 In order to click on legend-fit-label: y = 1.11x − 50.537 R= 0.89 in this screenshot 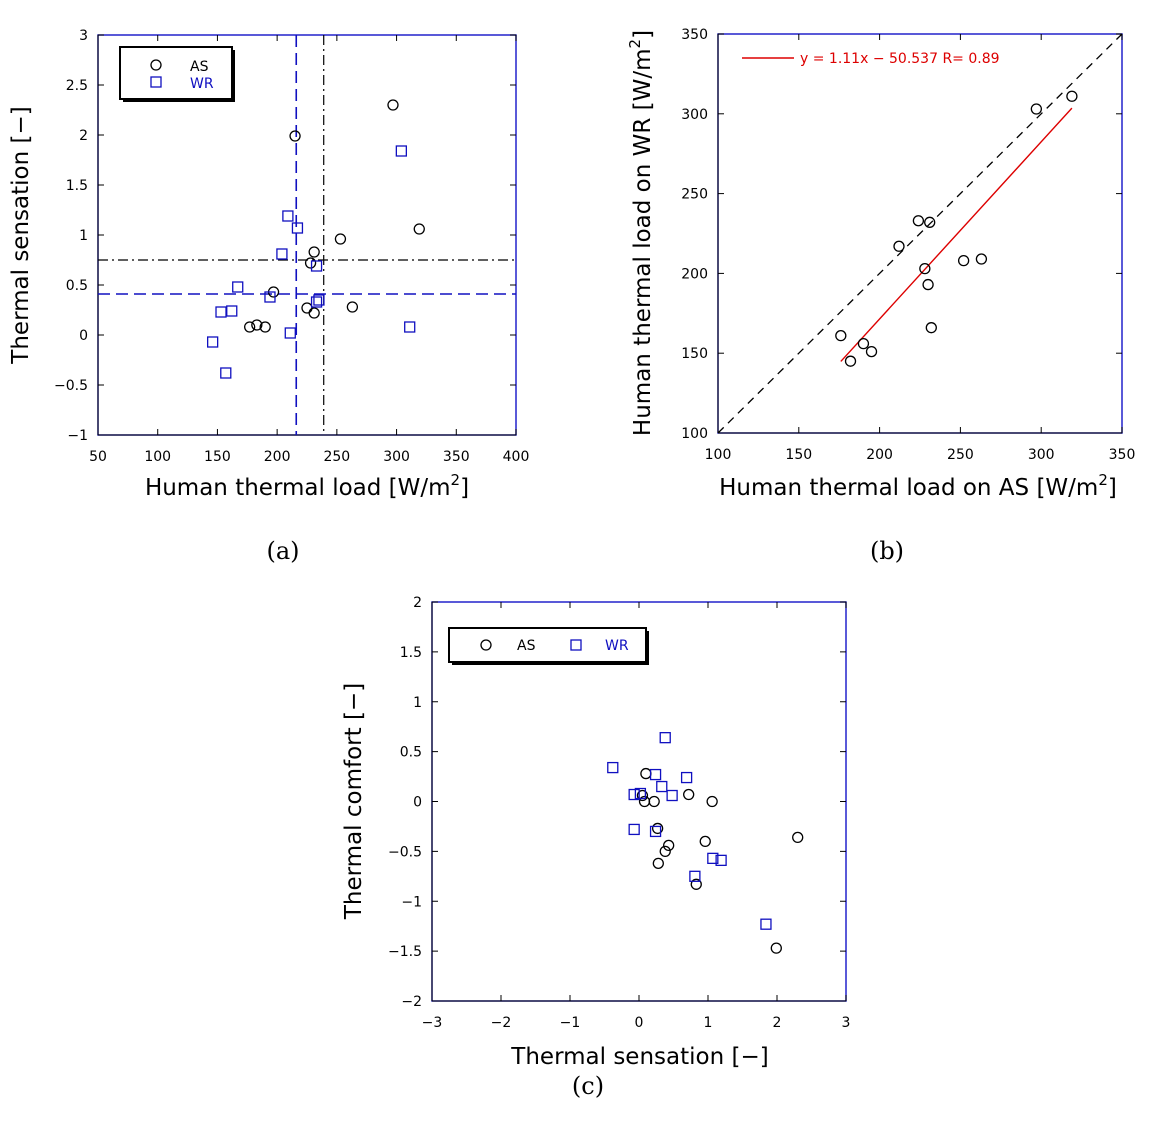, I will do `click(900, 59)`.